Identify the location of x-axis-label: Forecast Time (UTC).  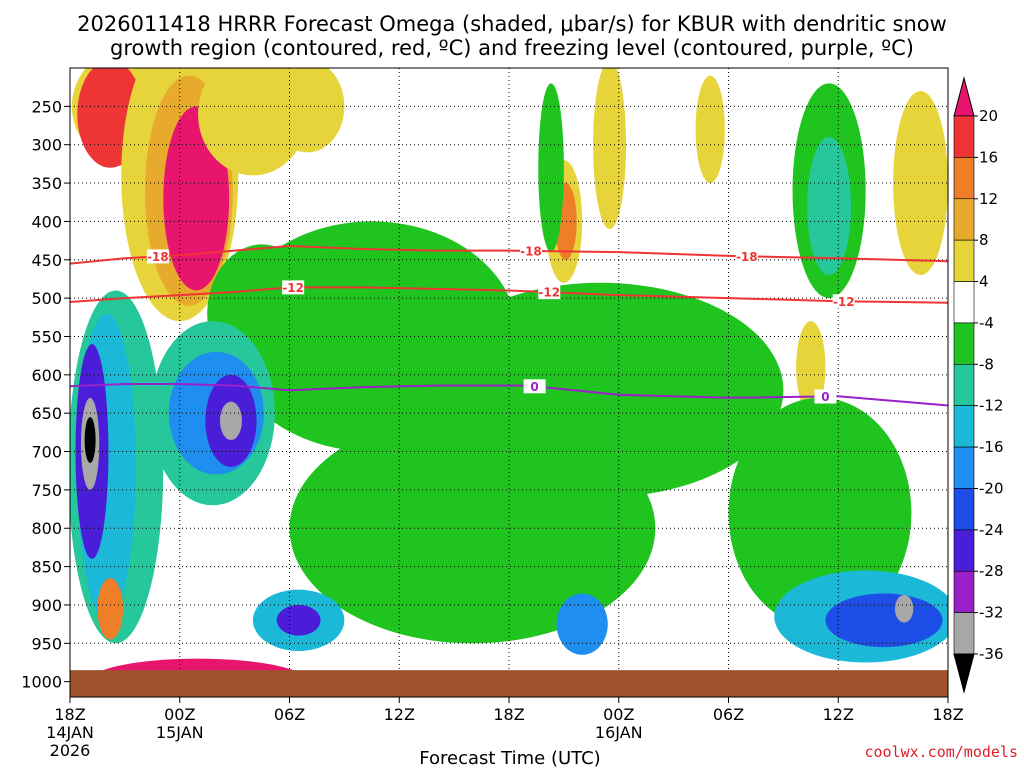
(509, 758).